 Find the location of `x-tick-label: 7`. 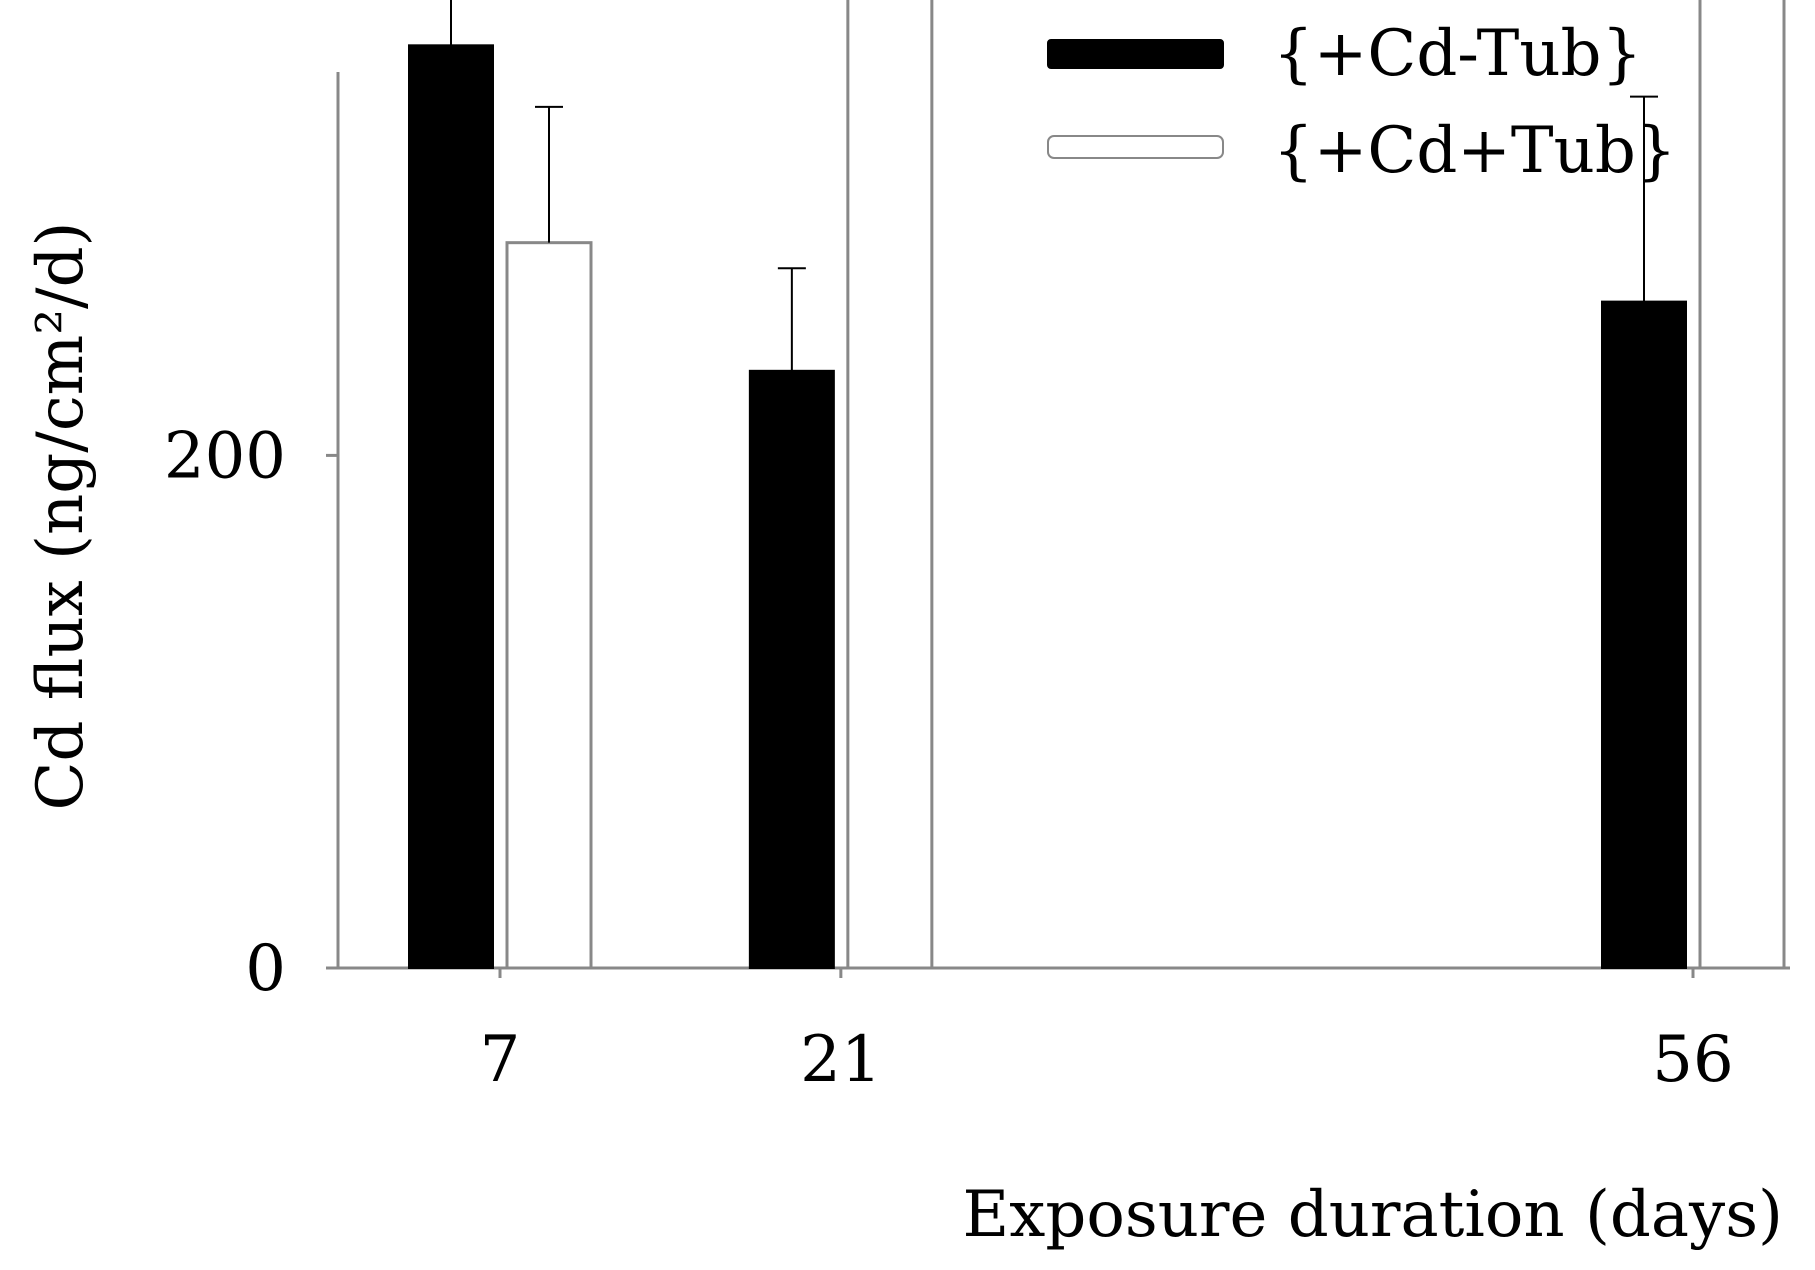

x-tick-label: 7 is located at coordinates (500, 1060).